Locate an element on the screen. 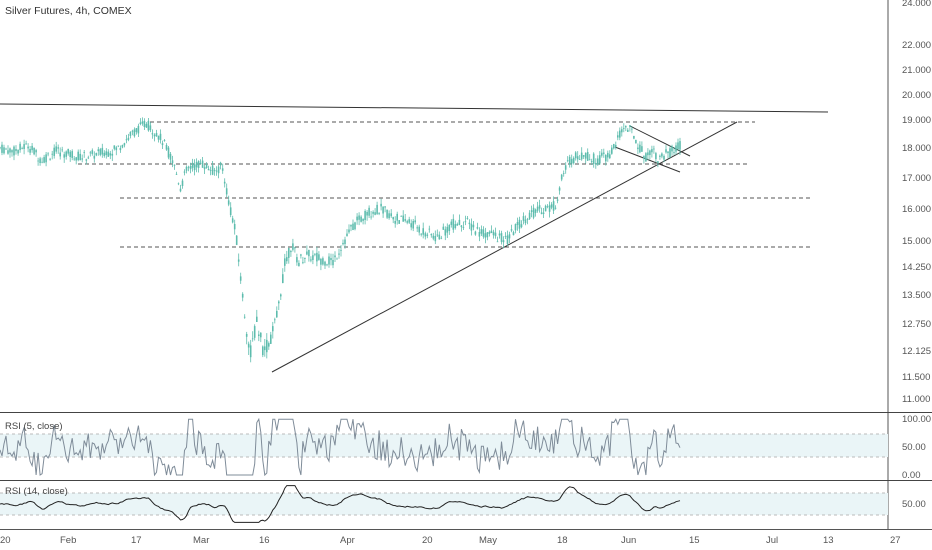  rsi-axis: 100.00 50.00 0.00 50.00 is located at coordinates (916, 462).